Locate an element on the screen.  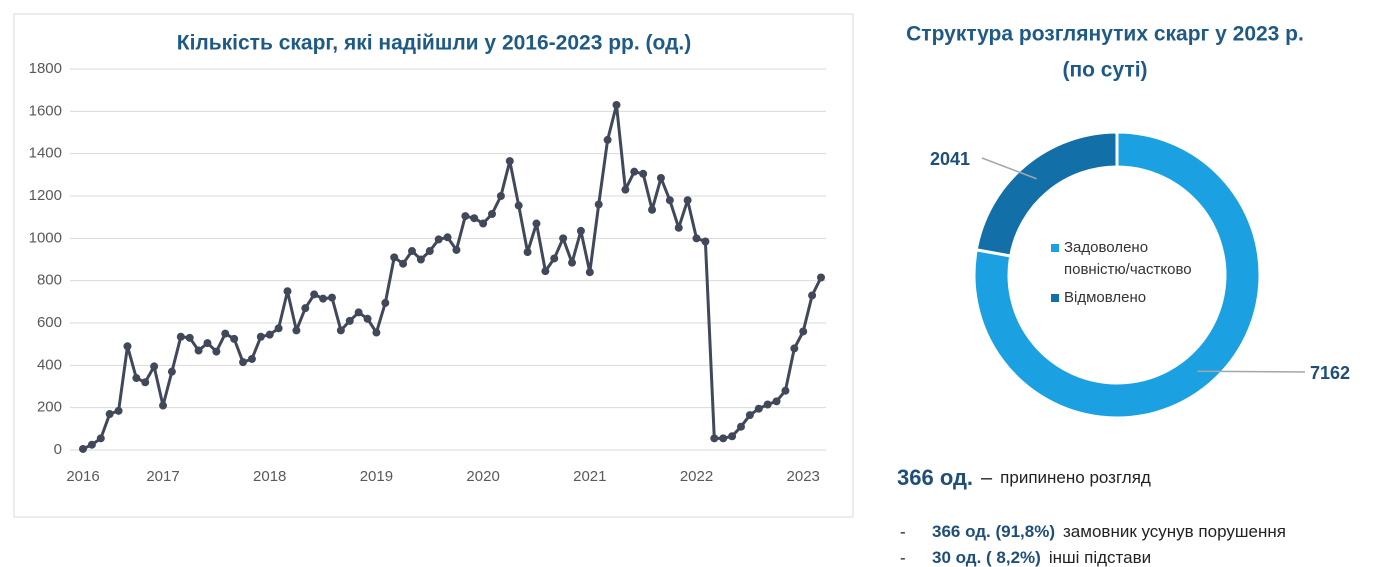
y-tick-label: 400 is located at coordinates (49, 364).